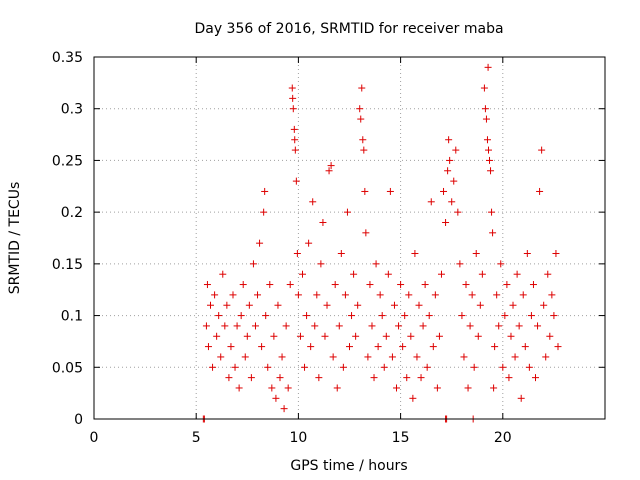 This screenshot has height=480, width=640. I want to click on y-tick-label-2: 0.1, so click(72, 317).